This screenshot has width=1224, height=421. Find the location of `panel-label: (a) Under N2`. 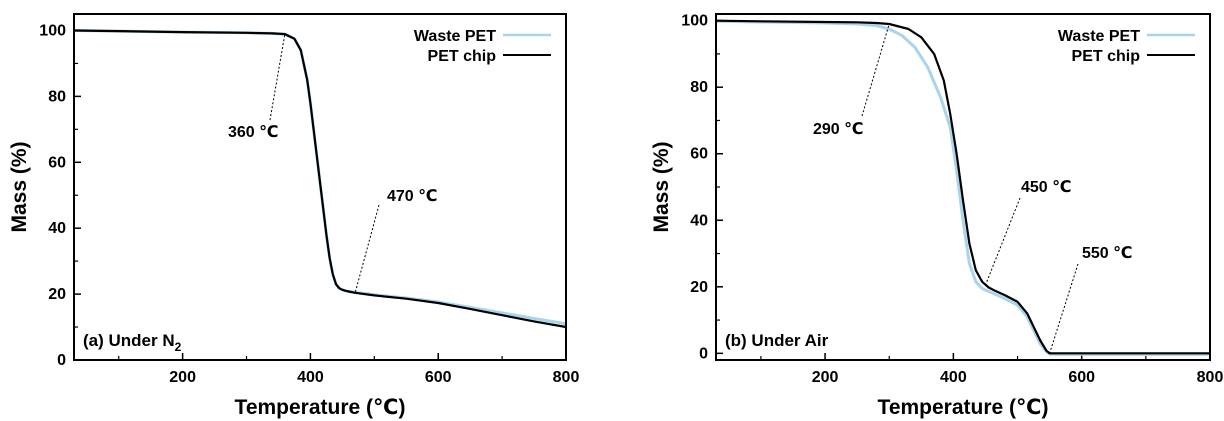

panel-label: (a) Under N2 is located at coordinates (132, 342).